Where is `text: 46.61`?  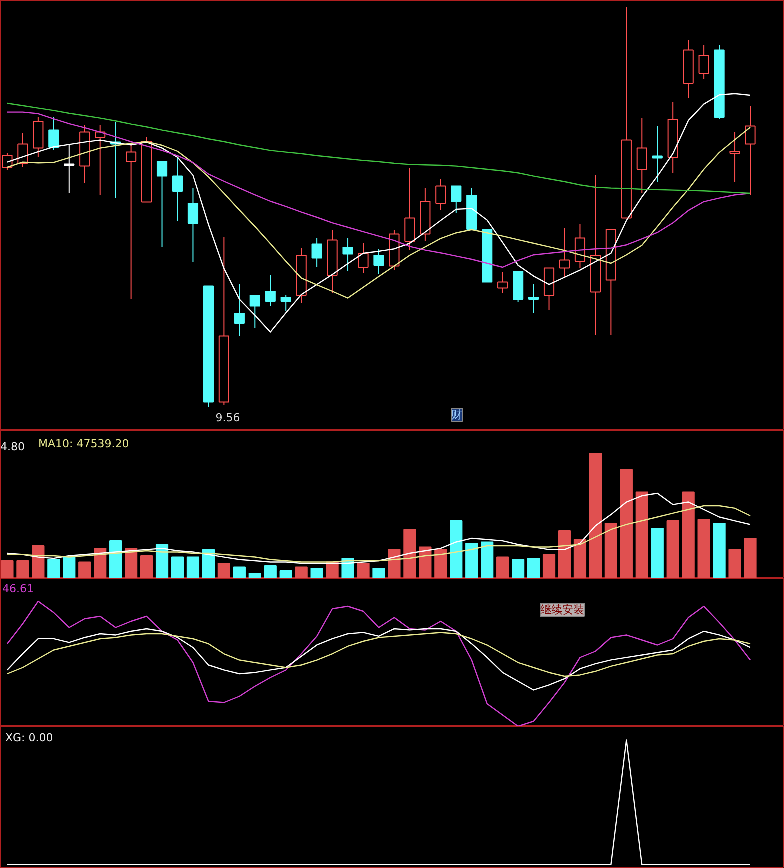
text: 46.61 is located at coordinates (18, 589).